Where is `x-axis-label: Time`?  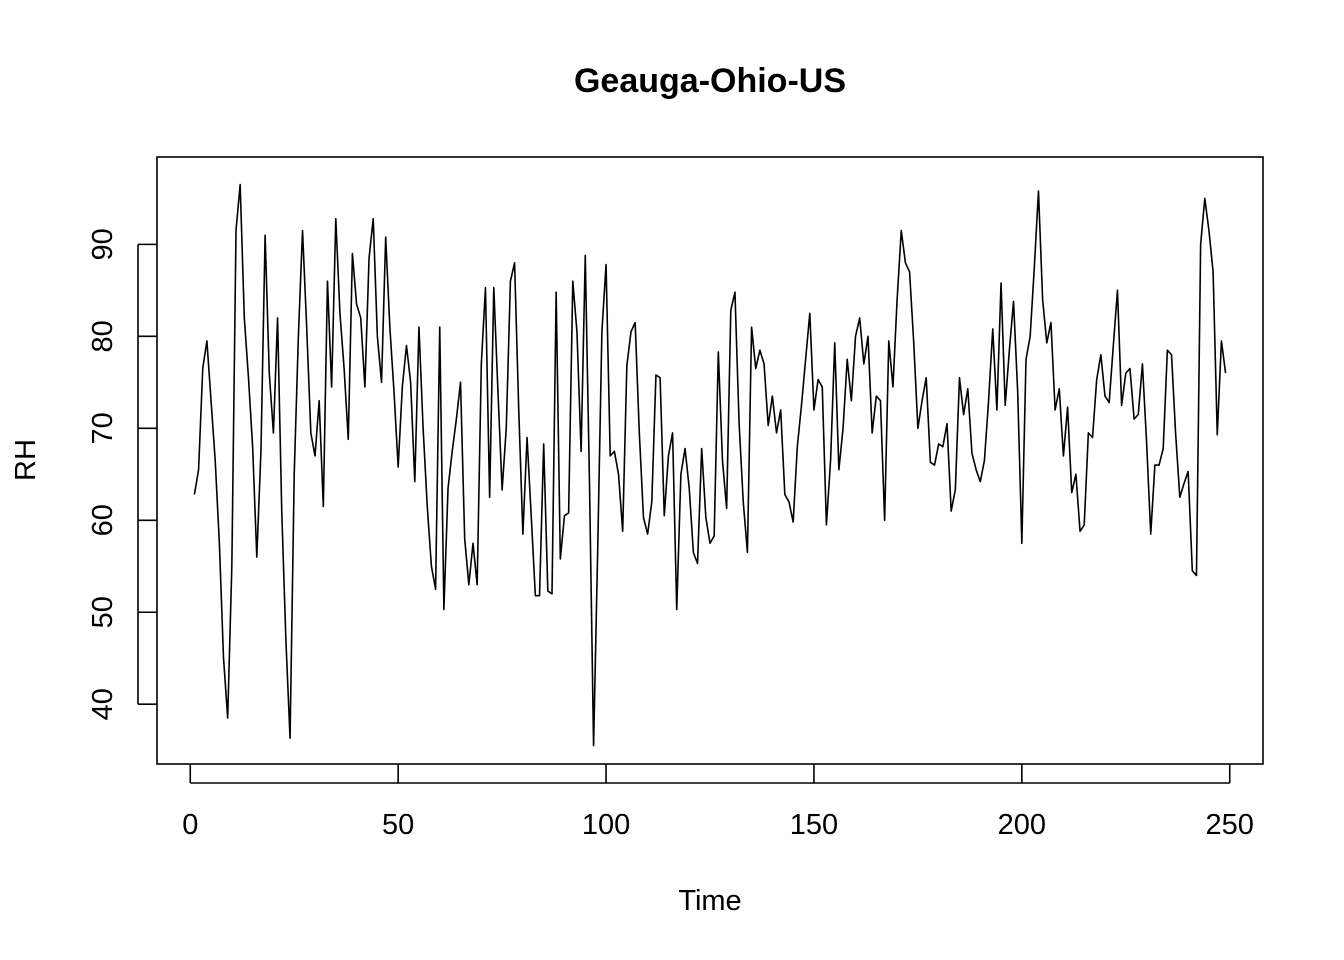 x-axis-label: Time is located at coordinates (709, 901).